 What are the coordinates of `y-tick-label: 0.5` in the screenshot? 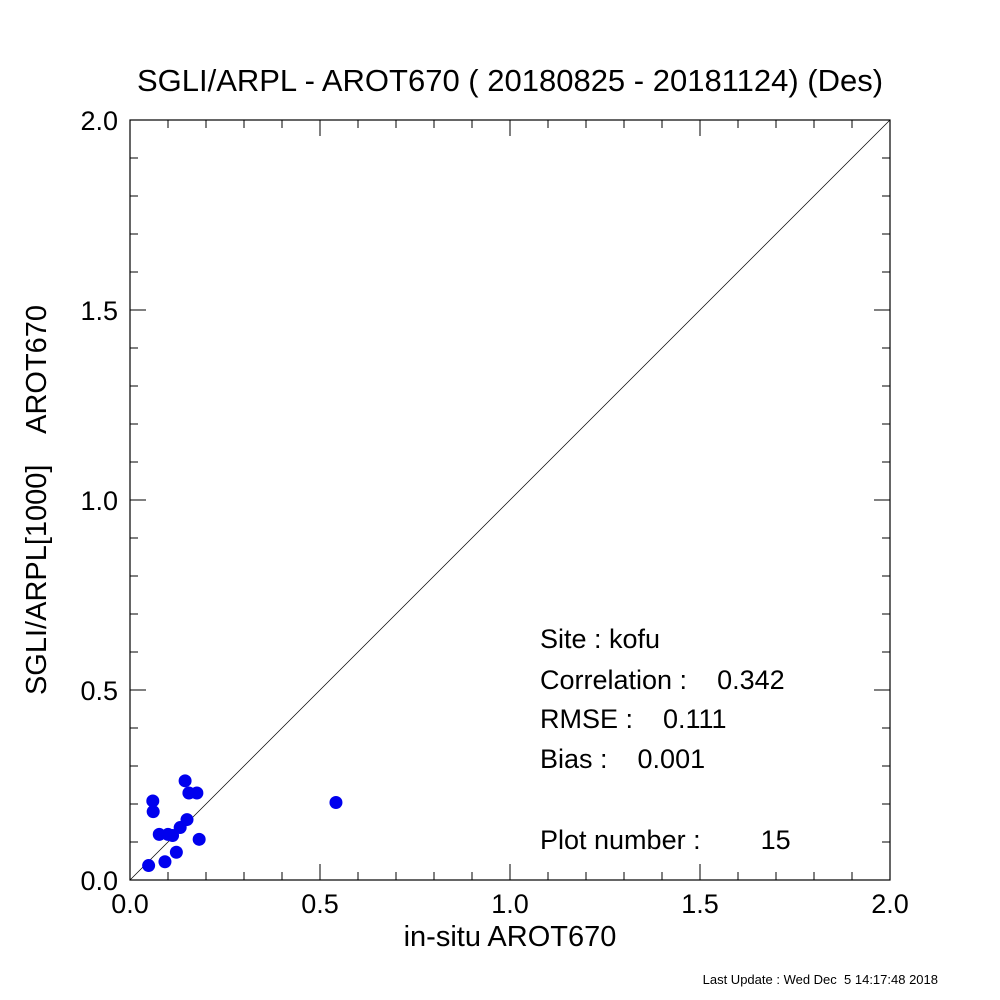 It's located at (99, 691).